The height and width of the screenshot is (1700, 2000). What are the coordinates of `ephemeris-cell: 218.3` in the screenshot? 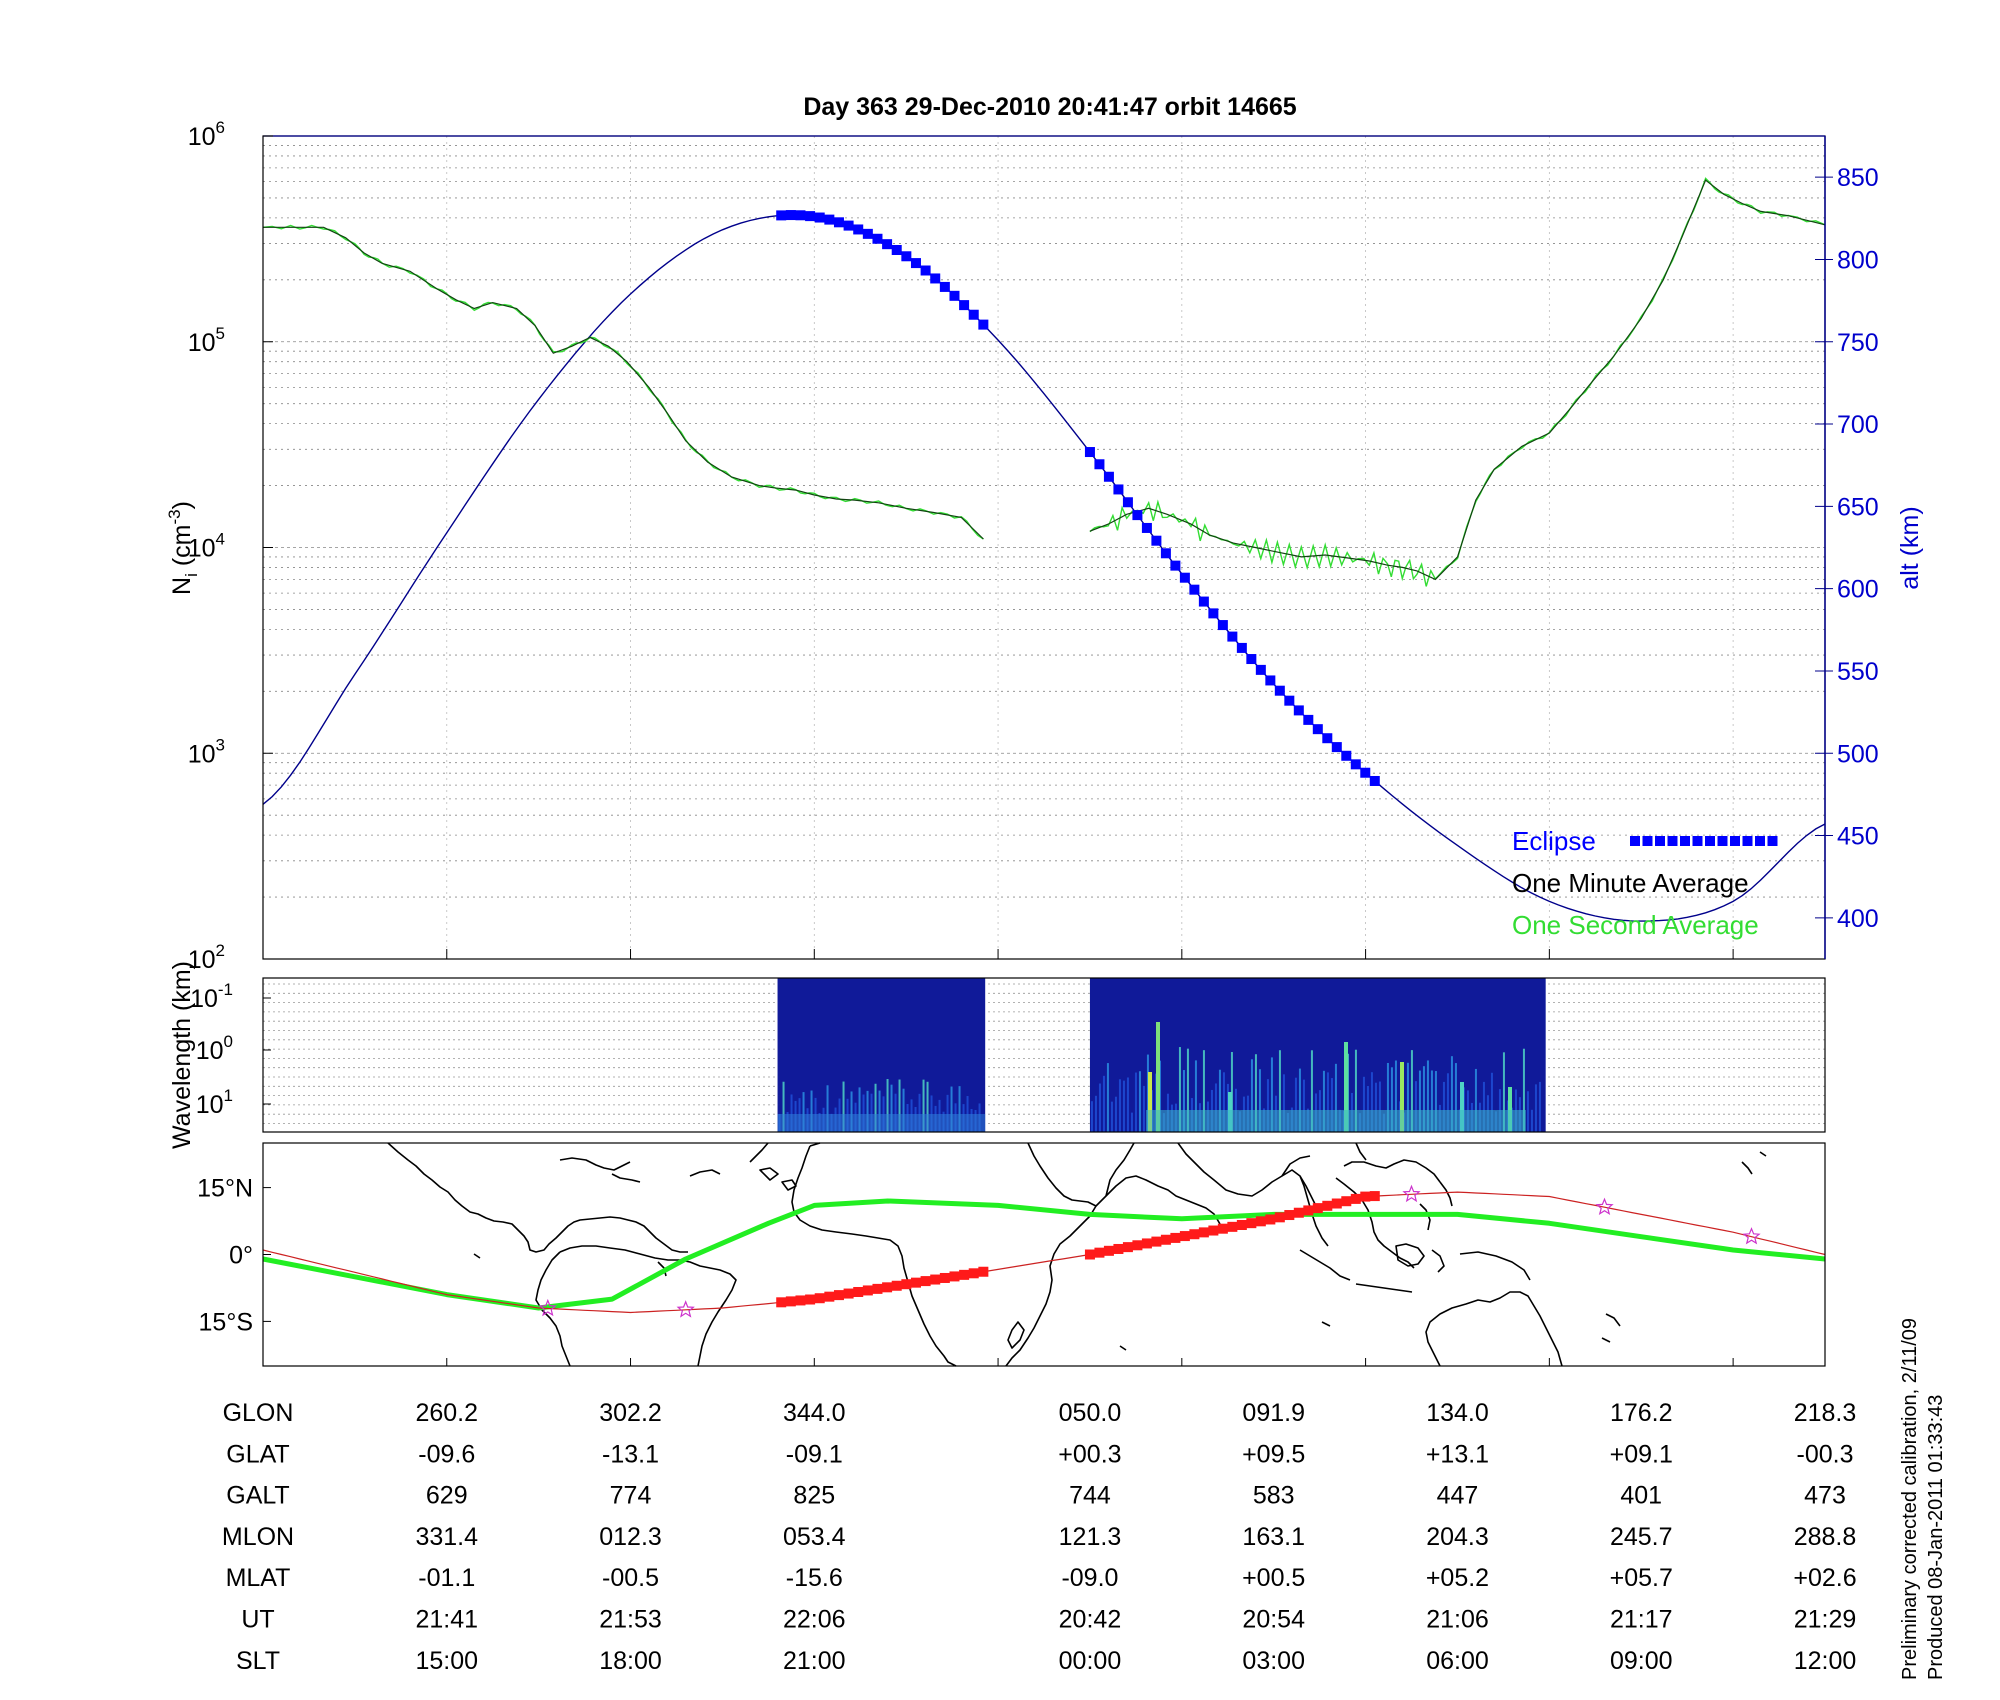 It's located at (1825, 1413).